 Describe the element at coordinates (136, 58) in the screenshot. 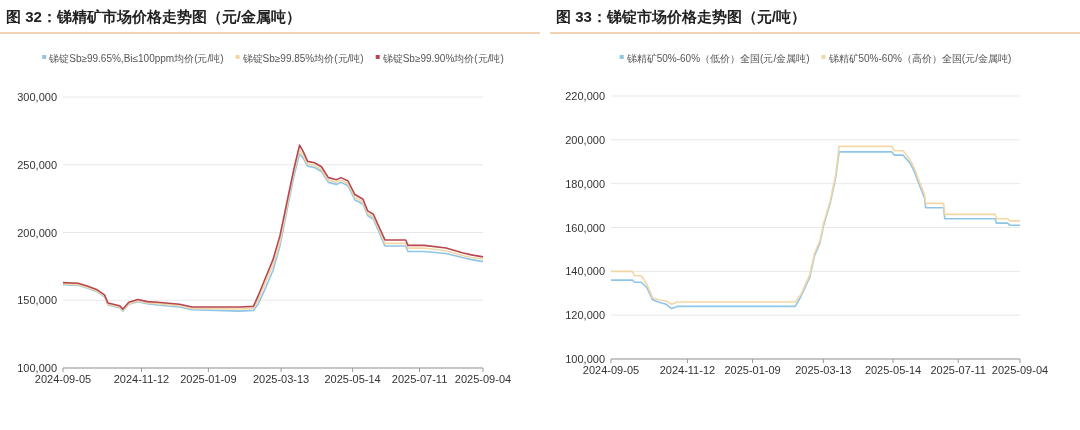

I see `legend-label: 锑锭Sb≥99.65%,Bi≤100ppm均价(元/吨)` at that location.